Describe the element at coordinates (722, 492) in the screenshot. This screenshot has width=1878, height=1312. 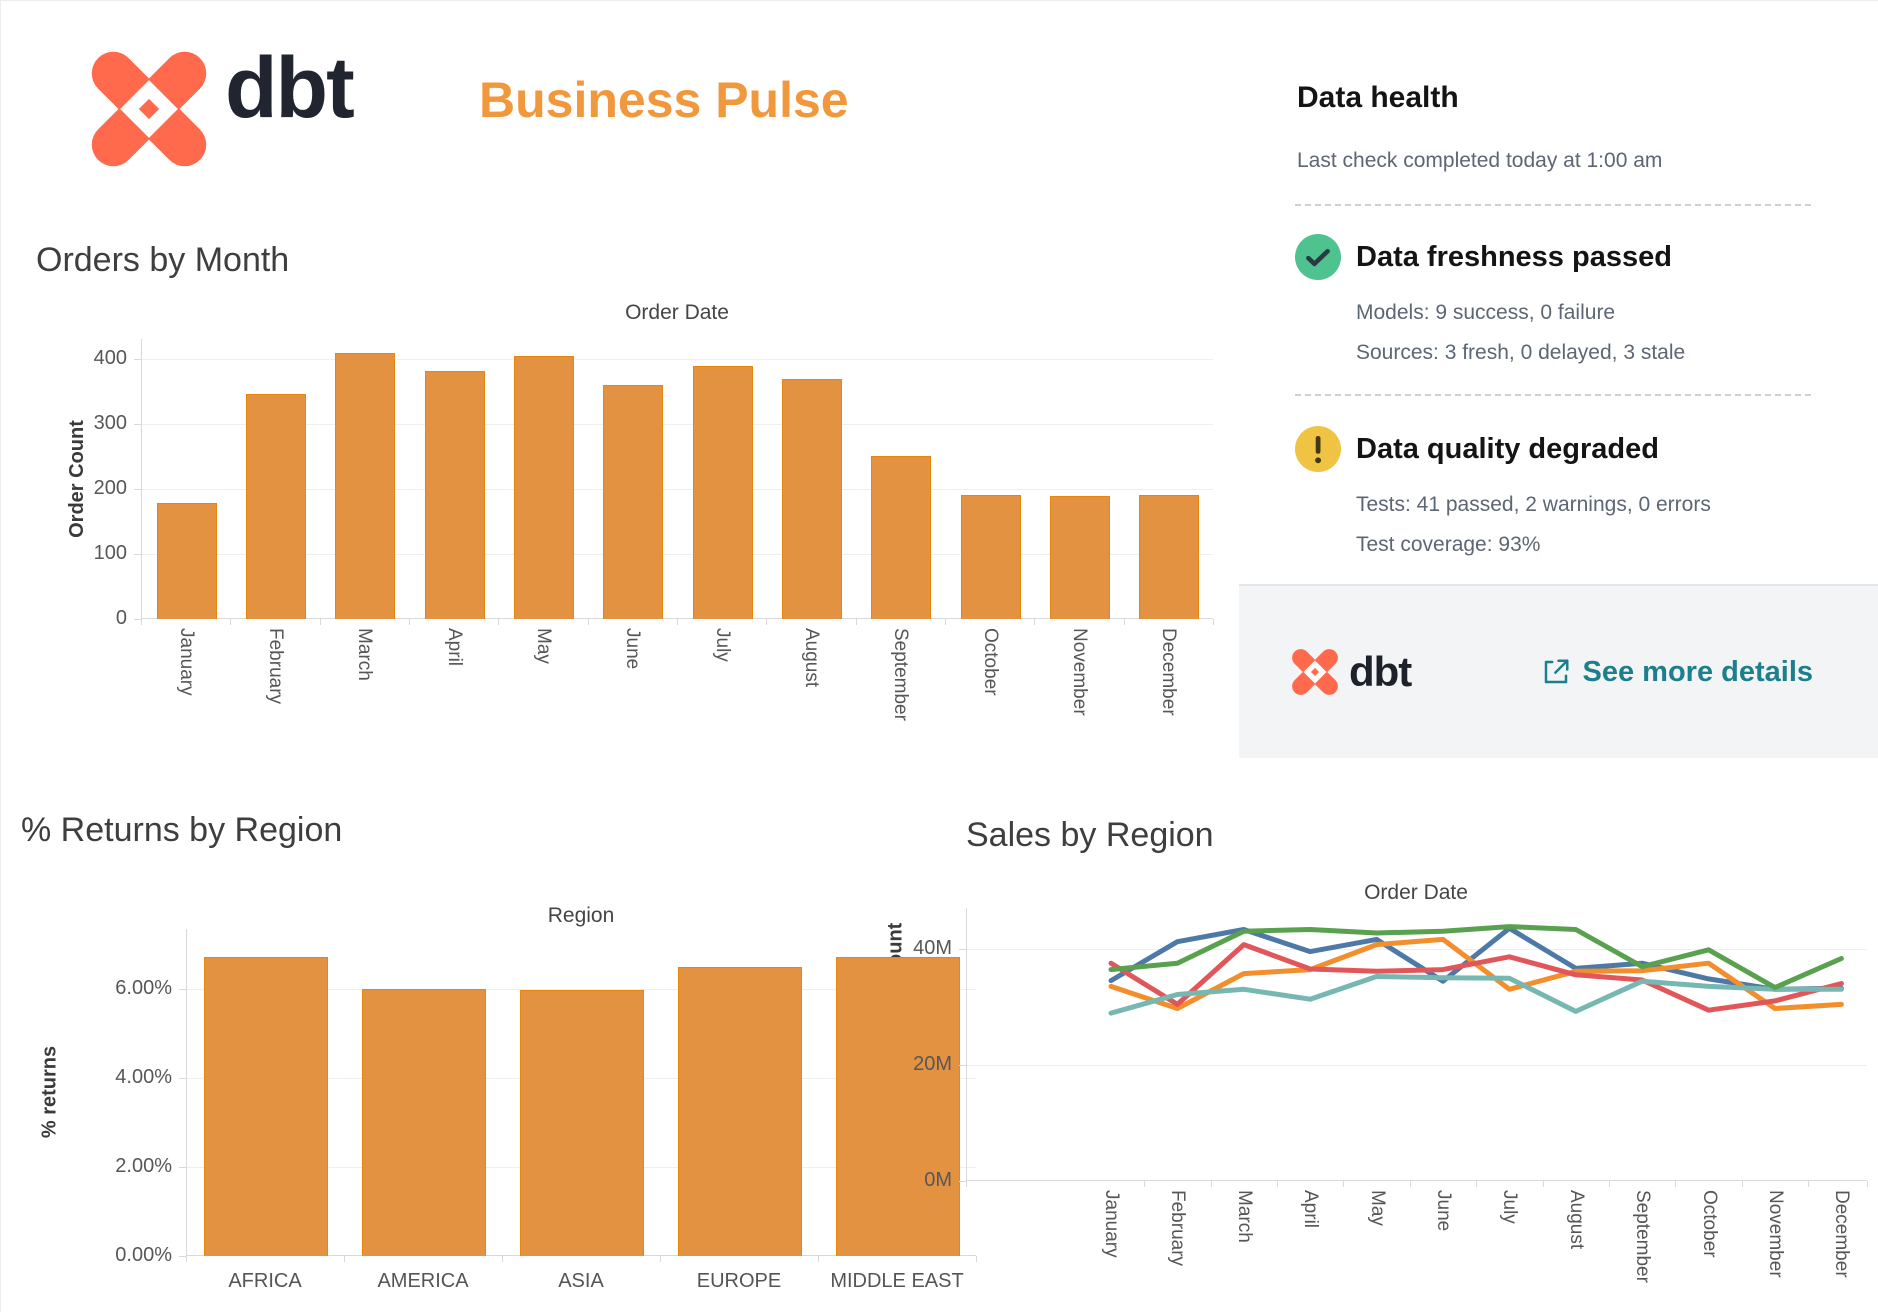
I see `bar-july` at that location.